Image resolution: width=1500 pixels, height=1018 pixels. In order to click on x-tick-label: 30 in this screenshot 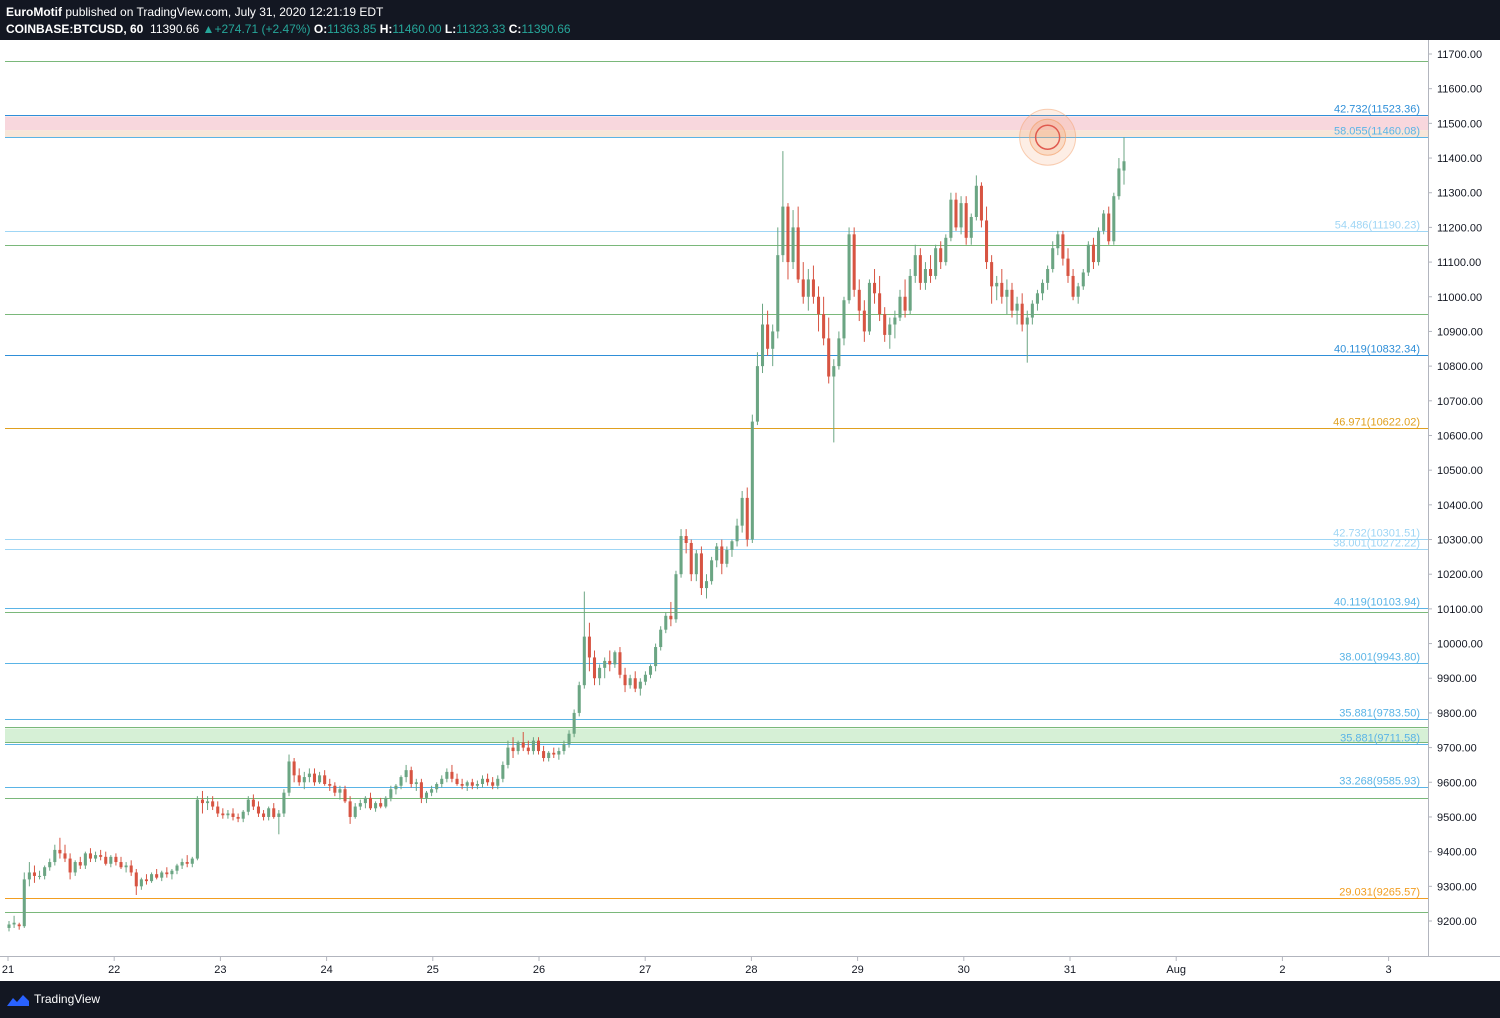, I will do `click(964, 970)`.